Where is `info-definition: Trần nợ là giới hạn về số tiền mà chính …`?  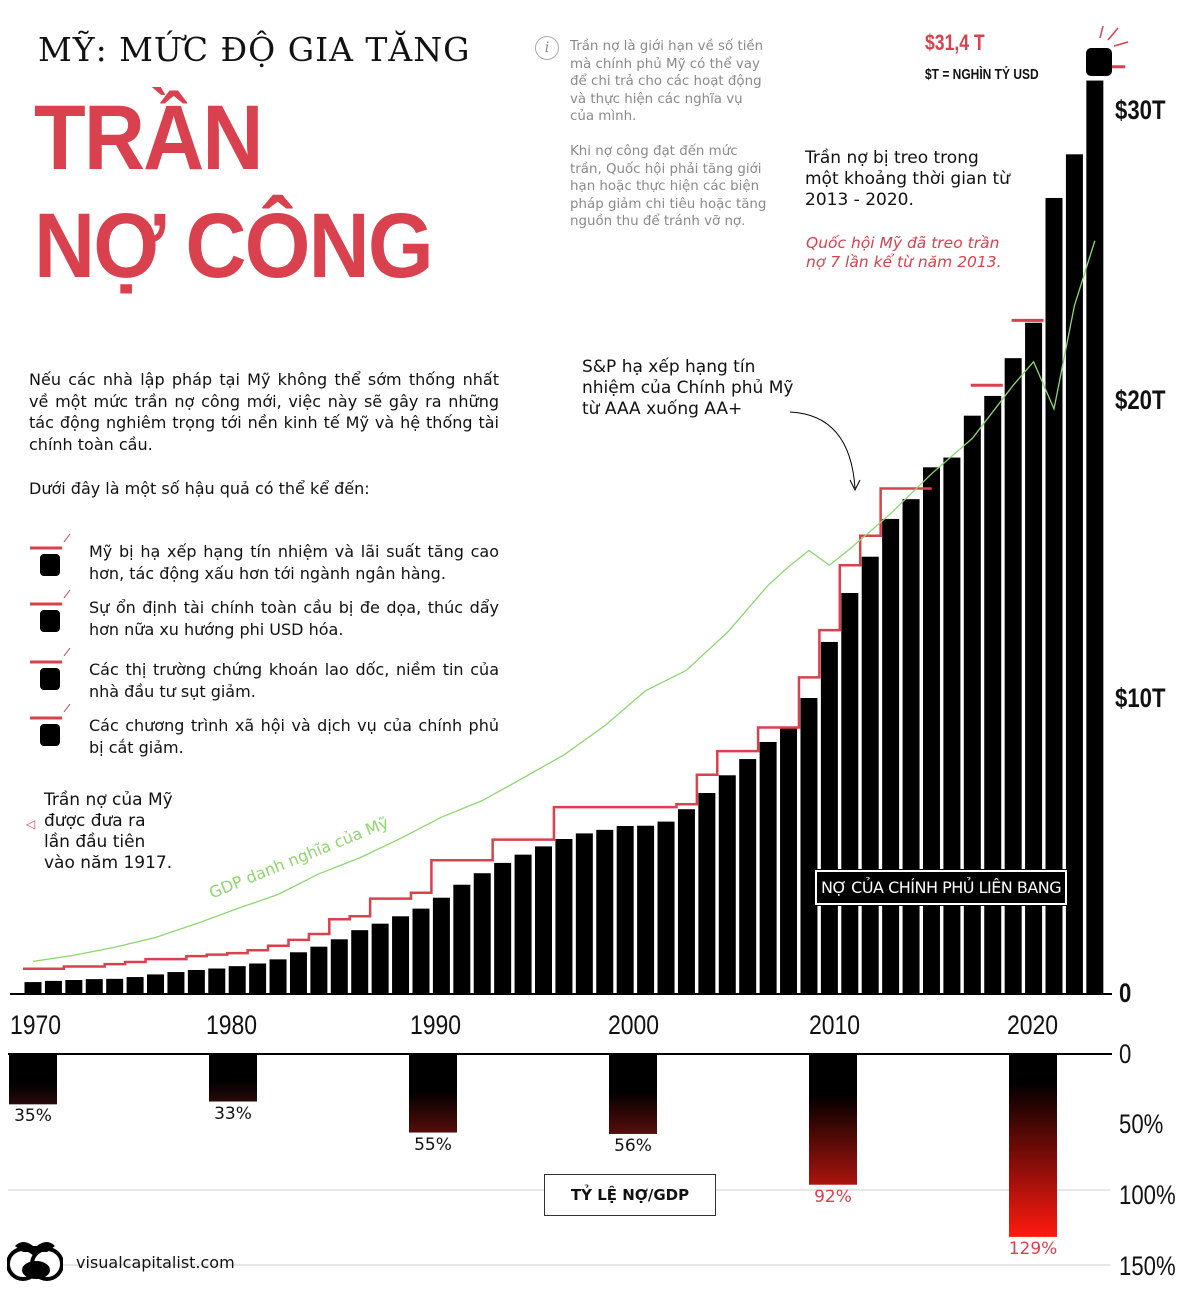 info-definition: Trần nợ là giới hạn về số tiền mà chính … is located at coordinates (667, 82).